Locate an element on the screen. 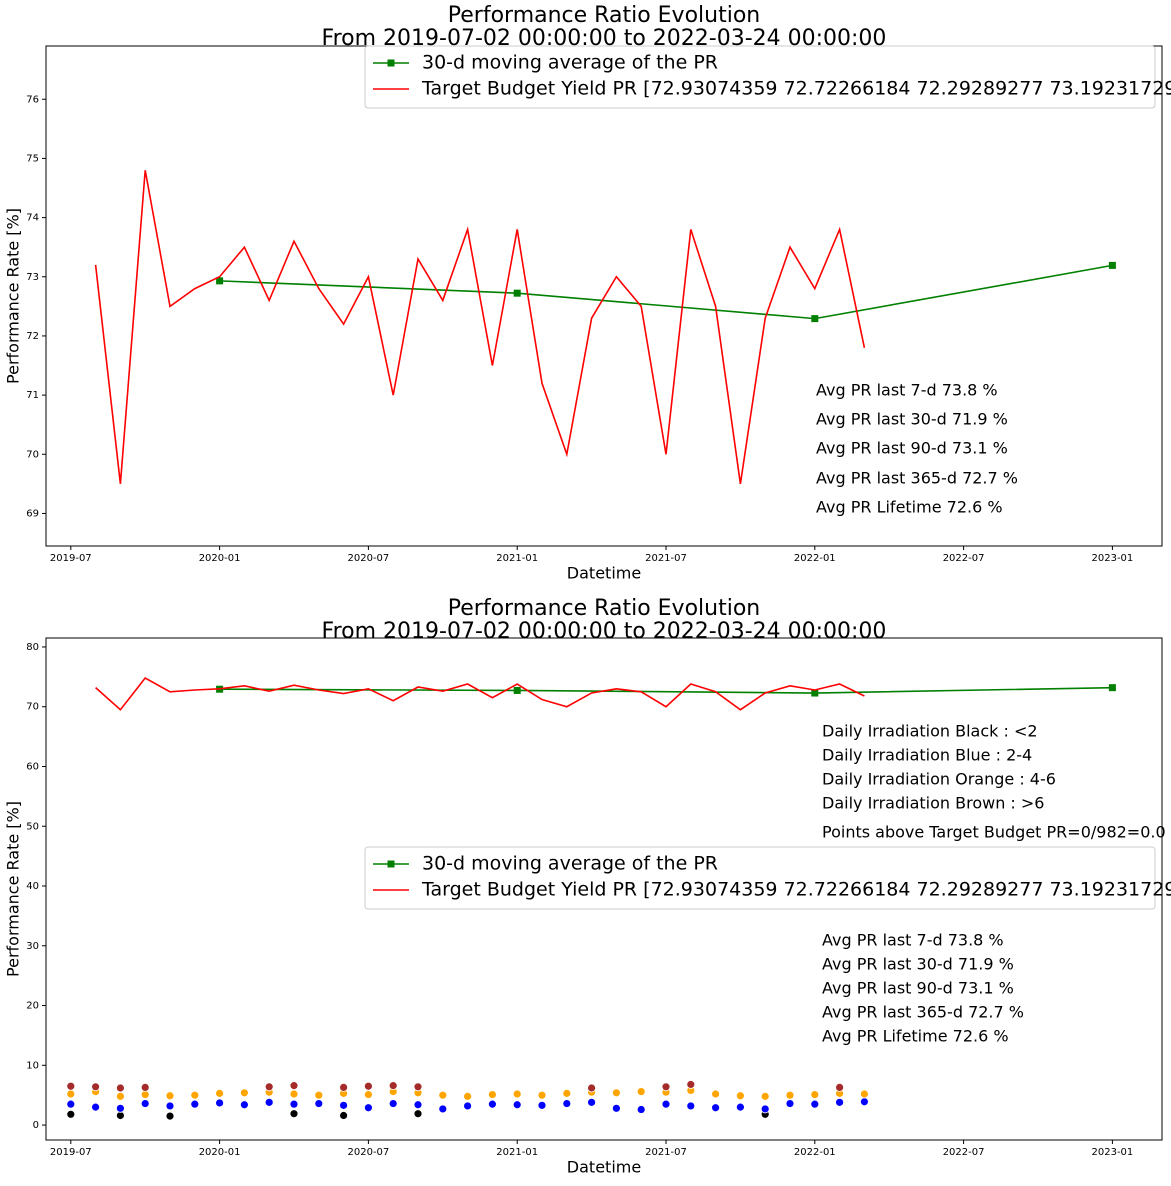 The height and width of the screenshot is (1186, 1171). x-tick-label: 2019-07 is located at coordinates (71, 558).